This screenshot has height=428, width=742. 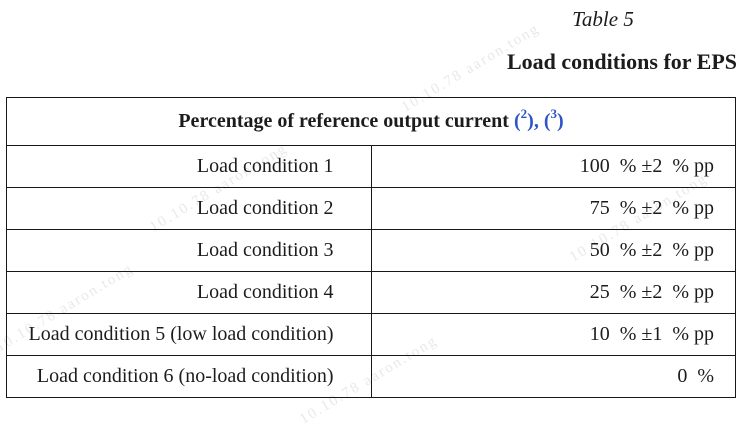 I want to click on table-row: Load condition 2 75 % ±2 % pp, so click(x=371, y=208).